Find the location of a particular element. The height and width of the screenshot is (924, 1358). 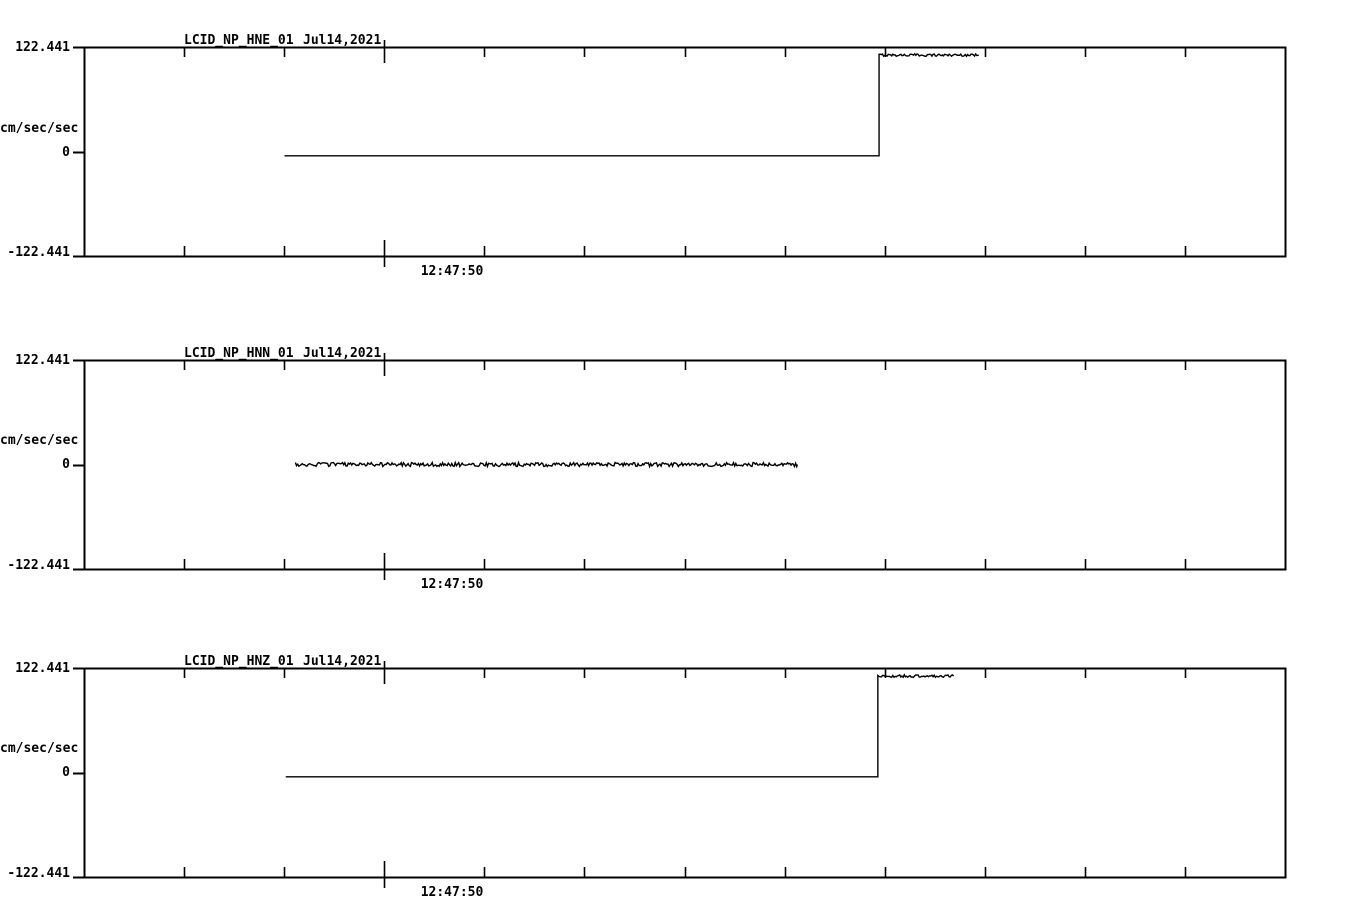

y-axis-max-label-hnn: 122.441 is located at coordinates (42, 360).